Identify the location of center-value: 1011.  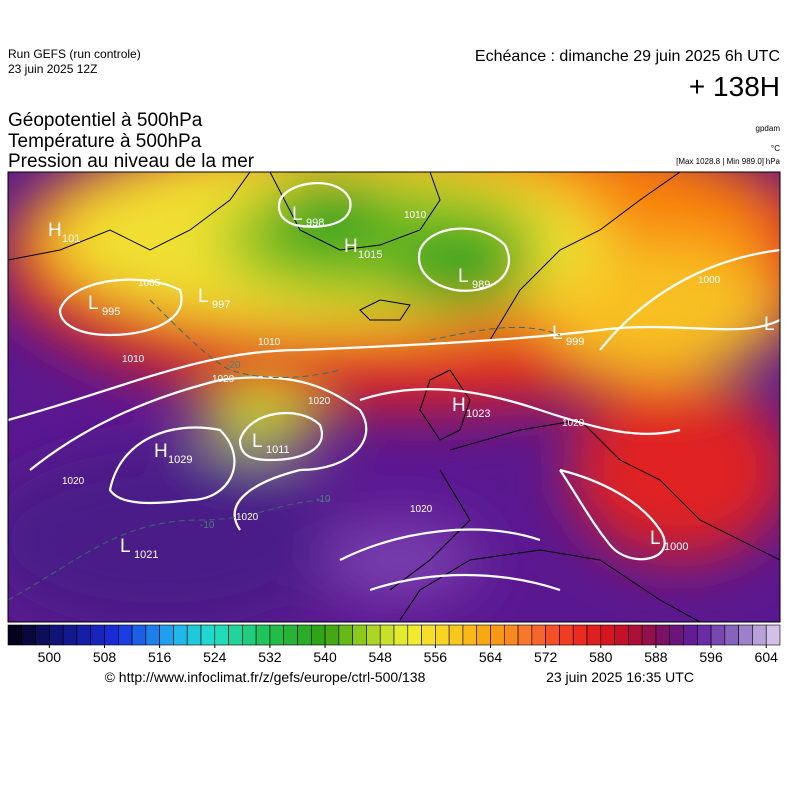
(278, 450).